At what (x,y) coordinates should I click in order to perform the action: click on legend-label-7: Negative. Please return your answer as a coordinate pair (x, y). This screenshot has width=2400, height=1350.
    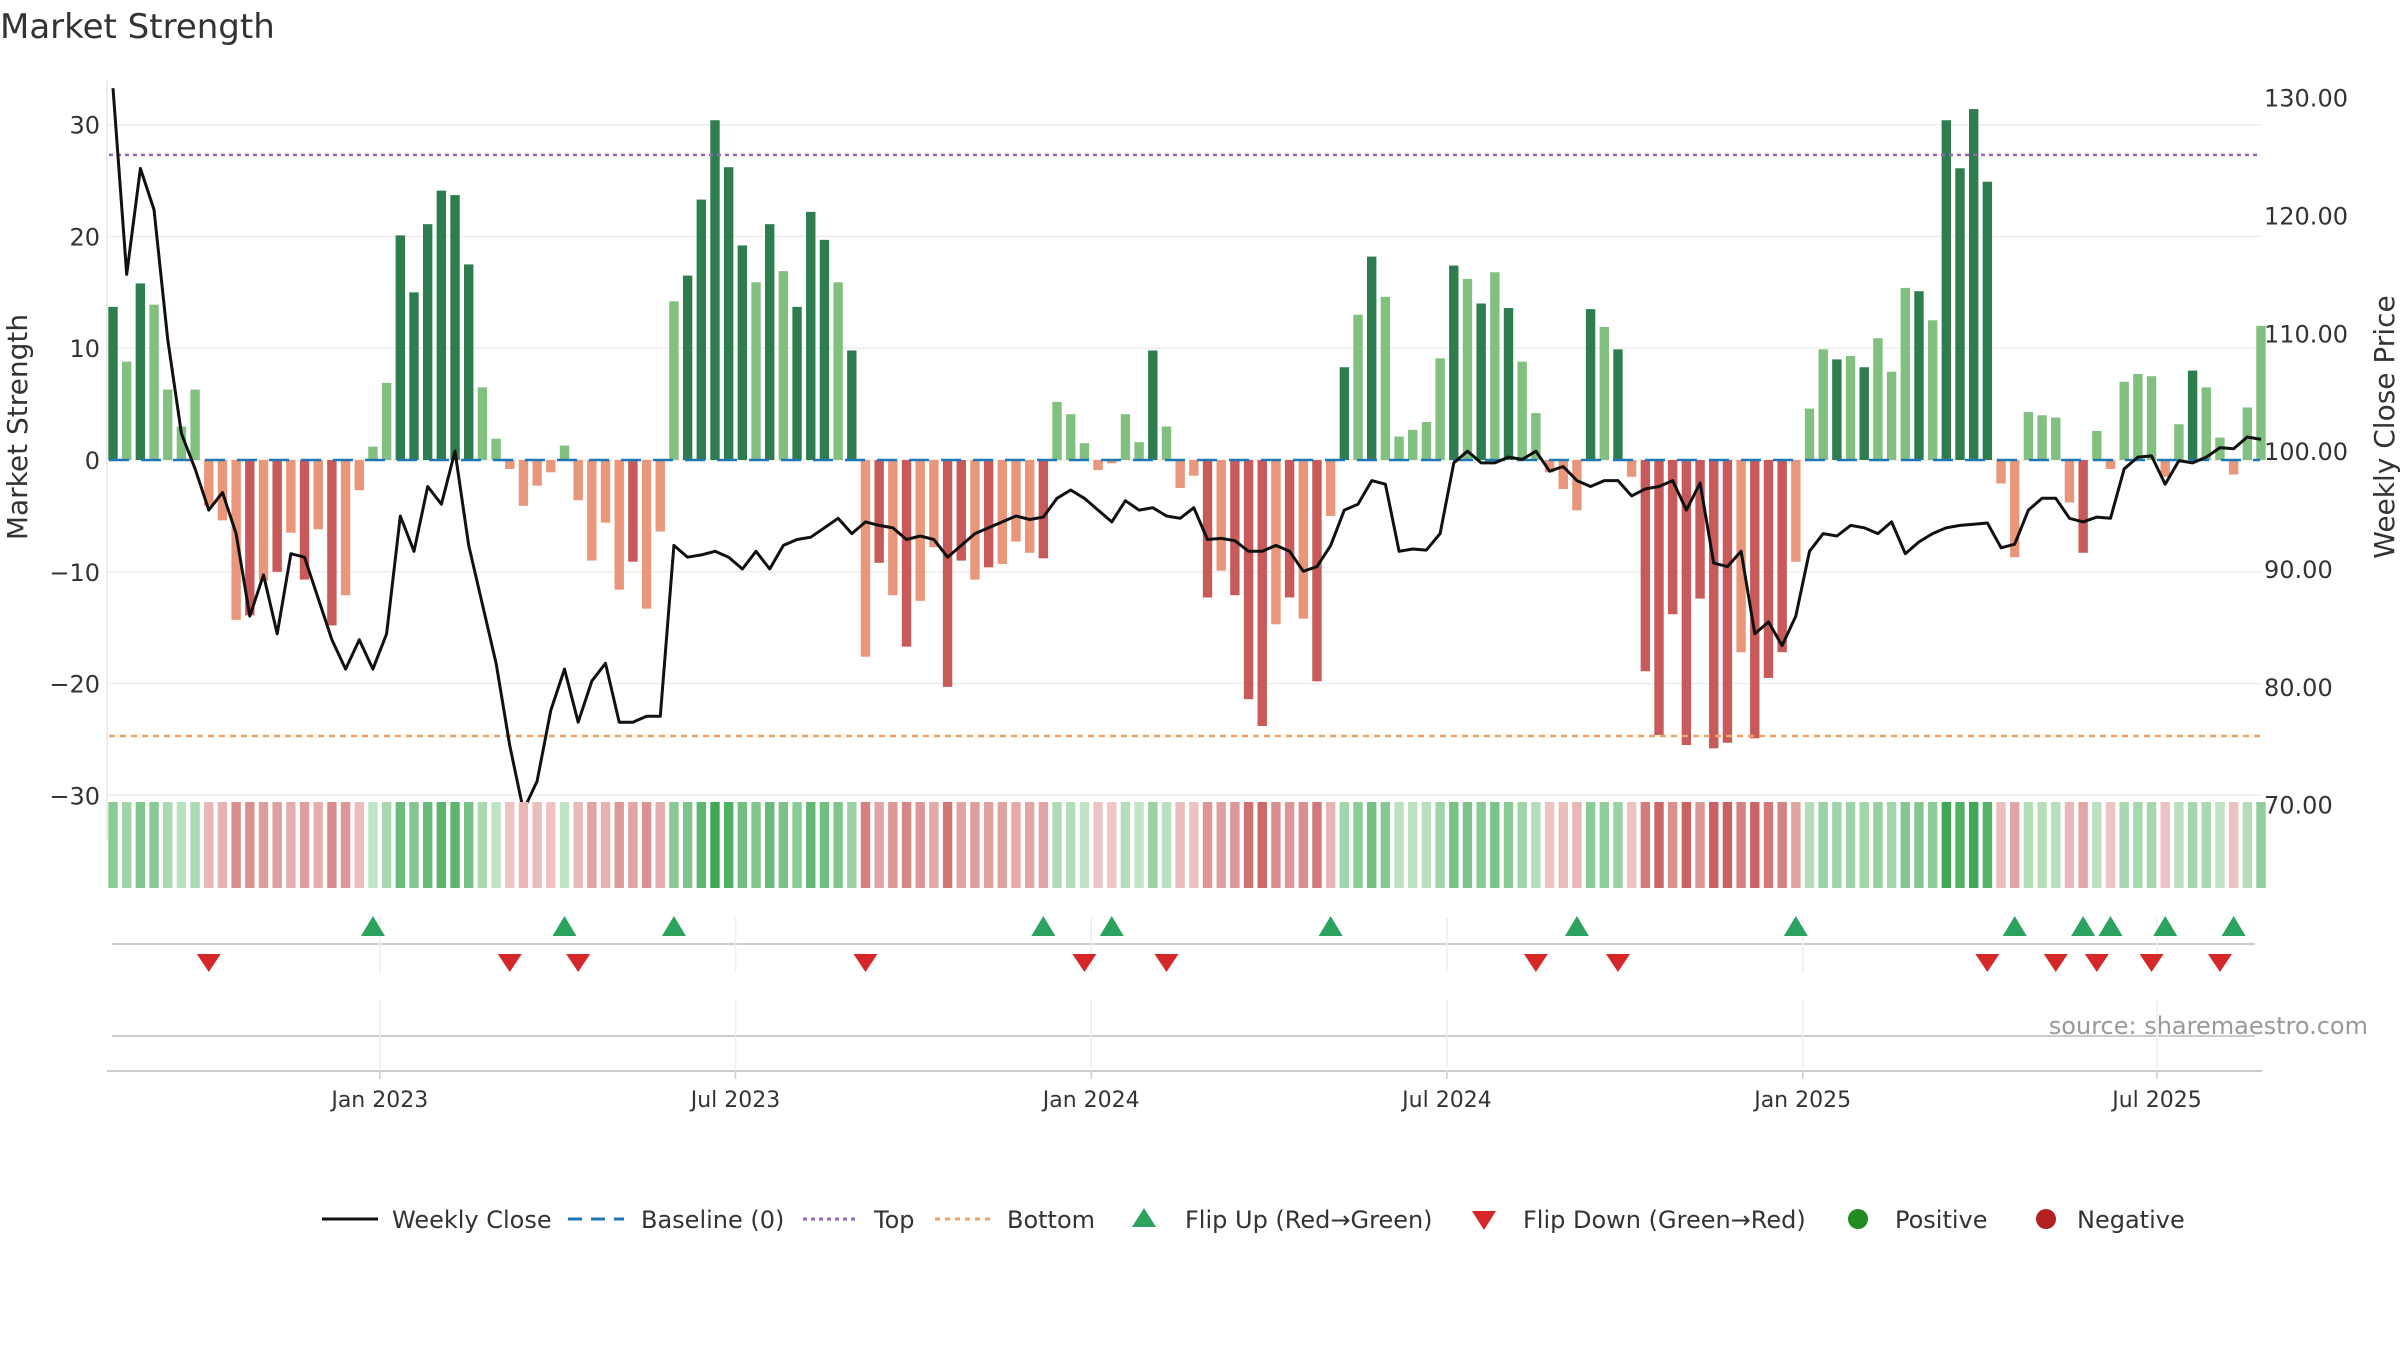
    Looking at the image, I should click on (2131, 1220).